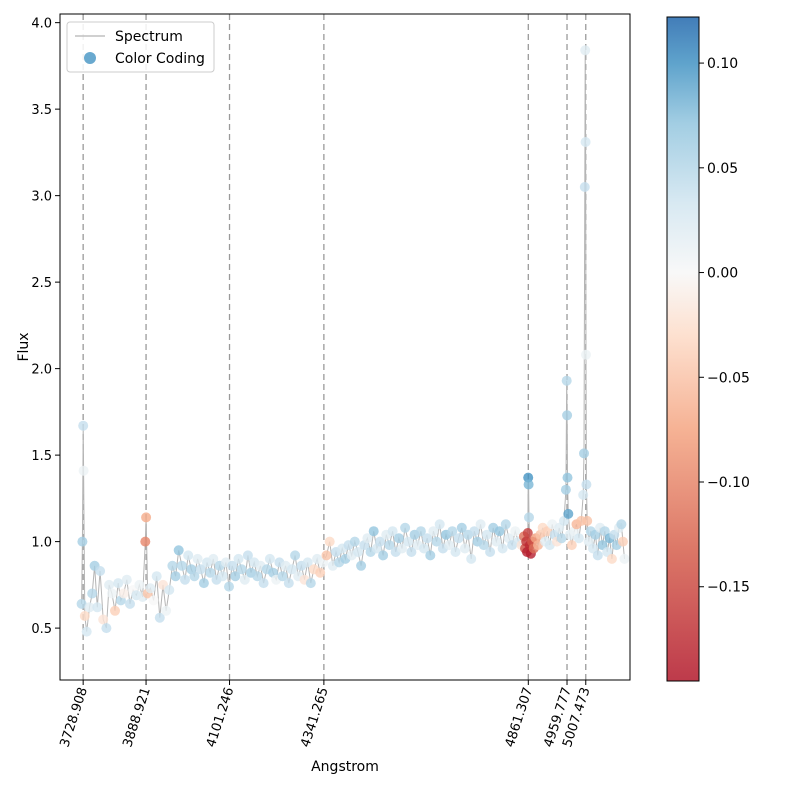 Image resolution: width=789 pixels, height=789 pixels. I want to click on colorbar-tick-label: 0.10, so click(722, 64).